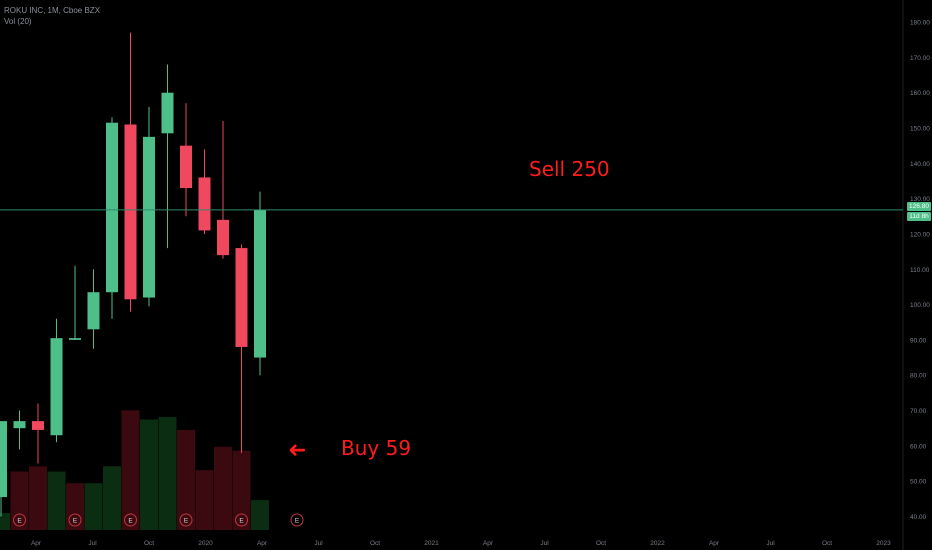 Image resolution: width=932 pixels, height=550 pixels. I want to click on left-arrow-icon: ➜, so click(297, 450).